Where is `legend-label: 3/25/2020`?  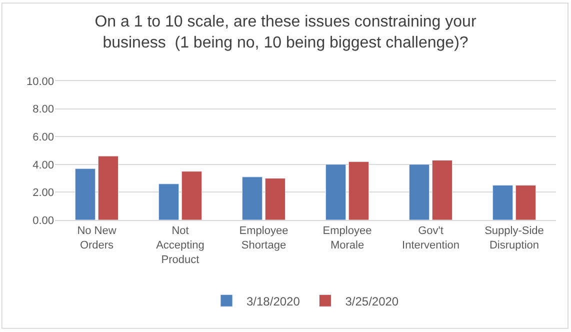
legend-label: 3/25/2020 is located at coordinates (372, 301).